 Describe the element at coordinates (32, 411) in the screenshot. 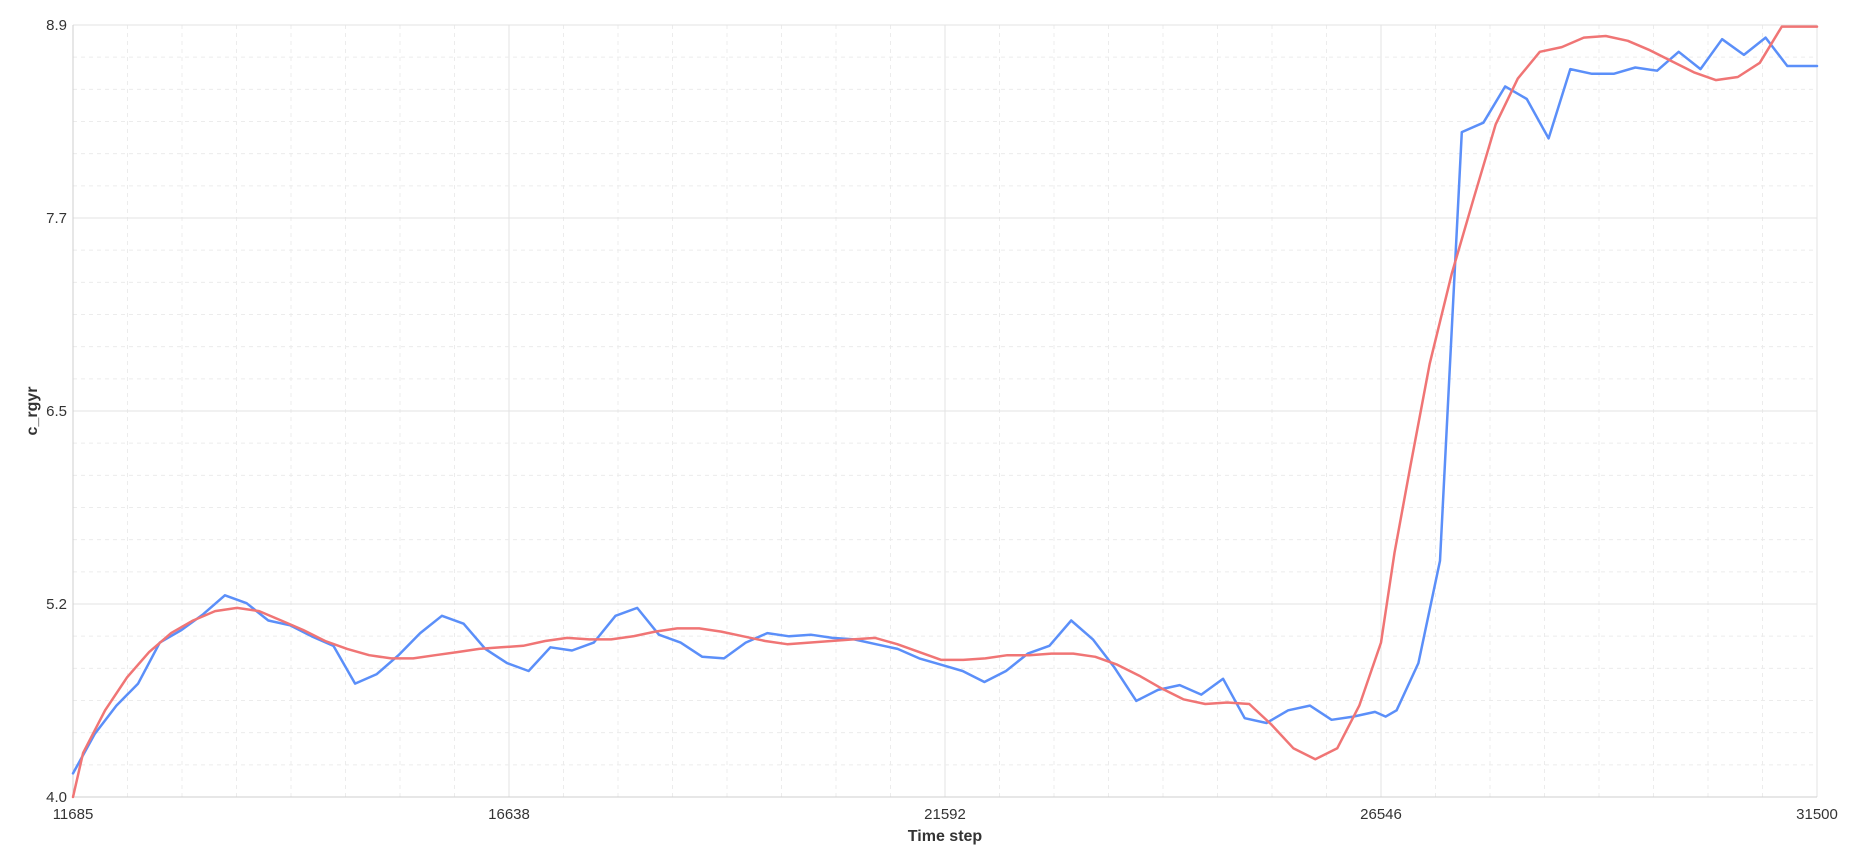

I see `y-axis-title: c_rgyr` at that location.